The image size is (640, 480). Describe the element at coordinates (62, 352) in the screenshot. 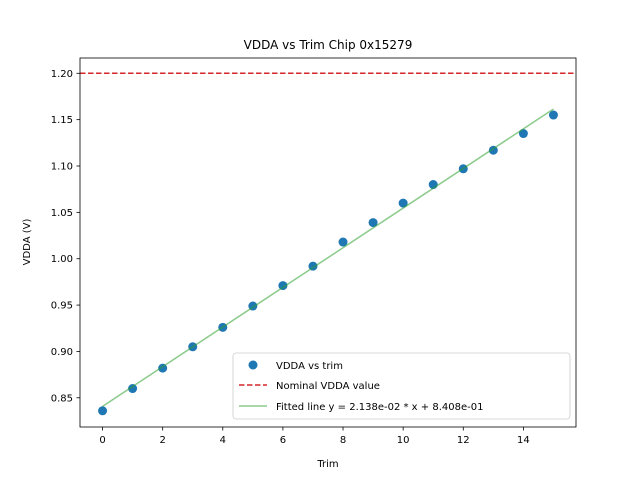

I see `y-tick-label: 0.90` at that location.